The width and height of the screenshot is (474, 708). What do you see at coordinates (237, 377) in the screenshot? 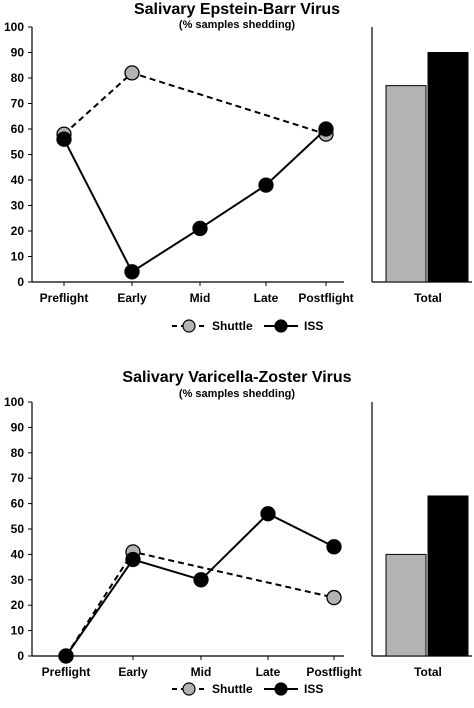
I see `chart-title: Salivary Varicella-Zoster Virus` at bounding box center [237, 377].